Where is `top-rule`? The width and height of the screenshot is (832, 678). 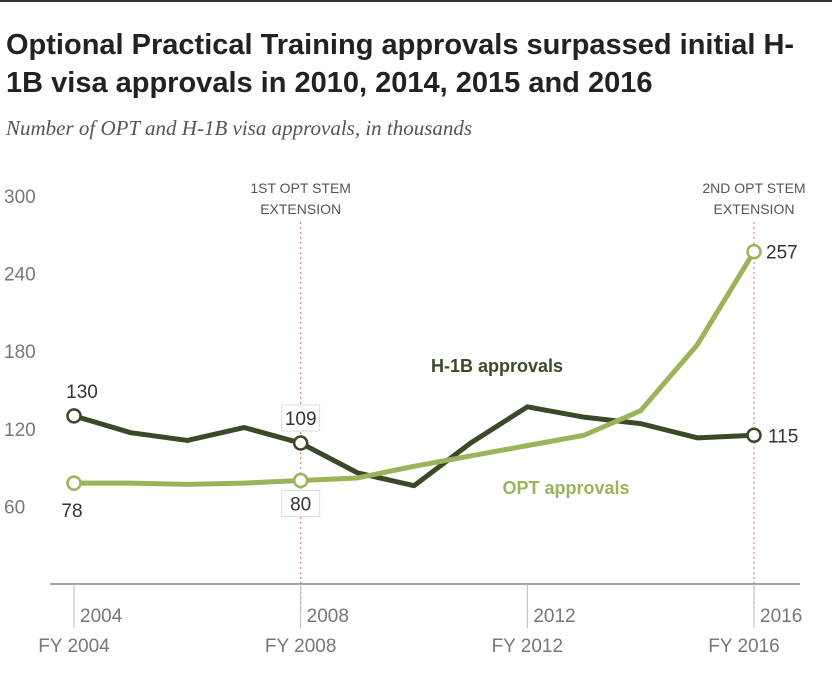 top-rule is located at coordinates (416, 1).